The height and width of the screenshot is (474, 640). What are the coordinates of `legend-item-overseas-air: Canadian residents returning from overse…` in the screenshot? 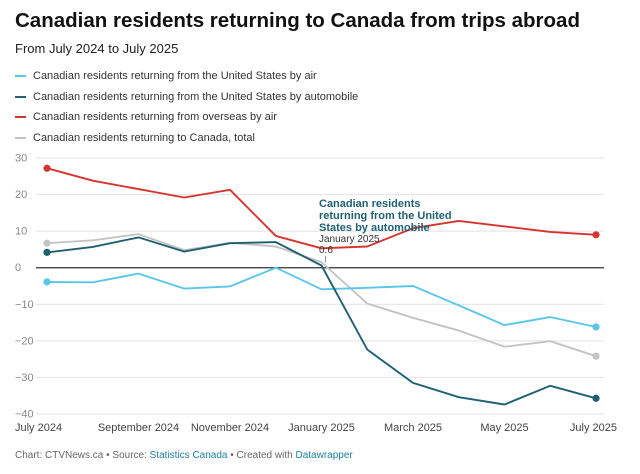 It's located at (186, 117).